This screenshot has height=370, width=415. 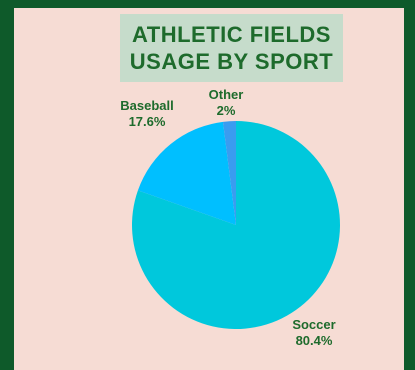 What do you see at coordinates (229, 173) in the screenshot?
I see `pie-slice-other` at bounding box center [229, 173].